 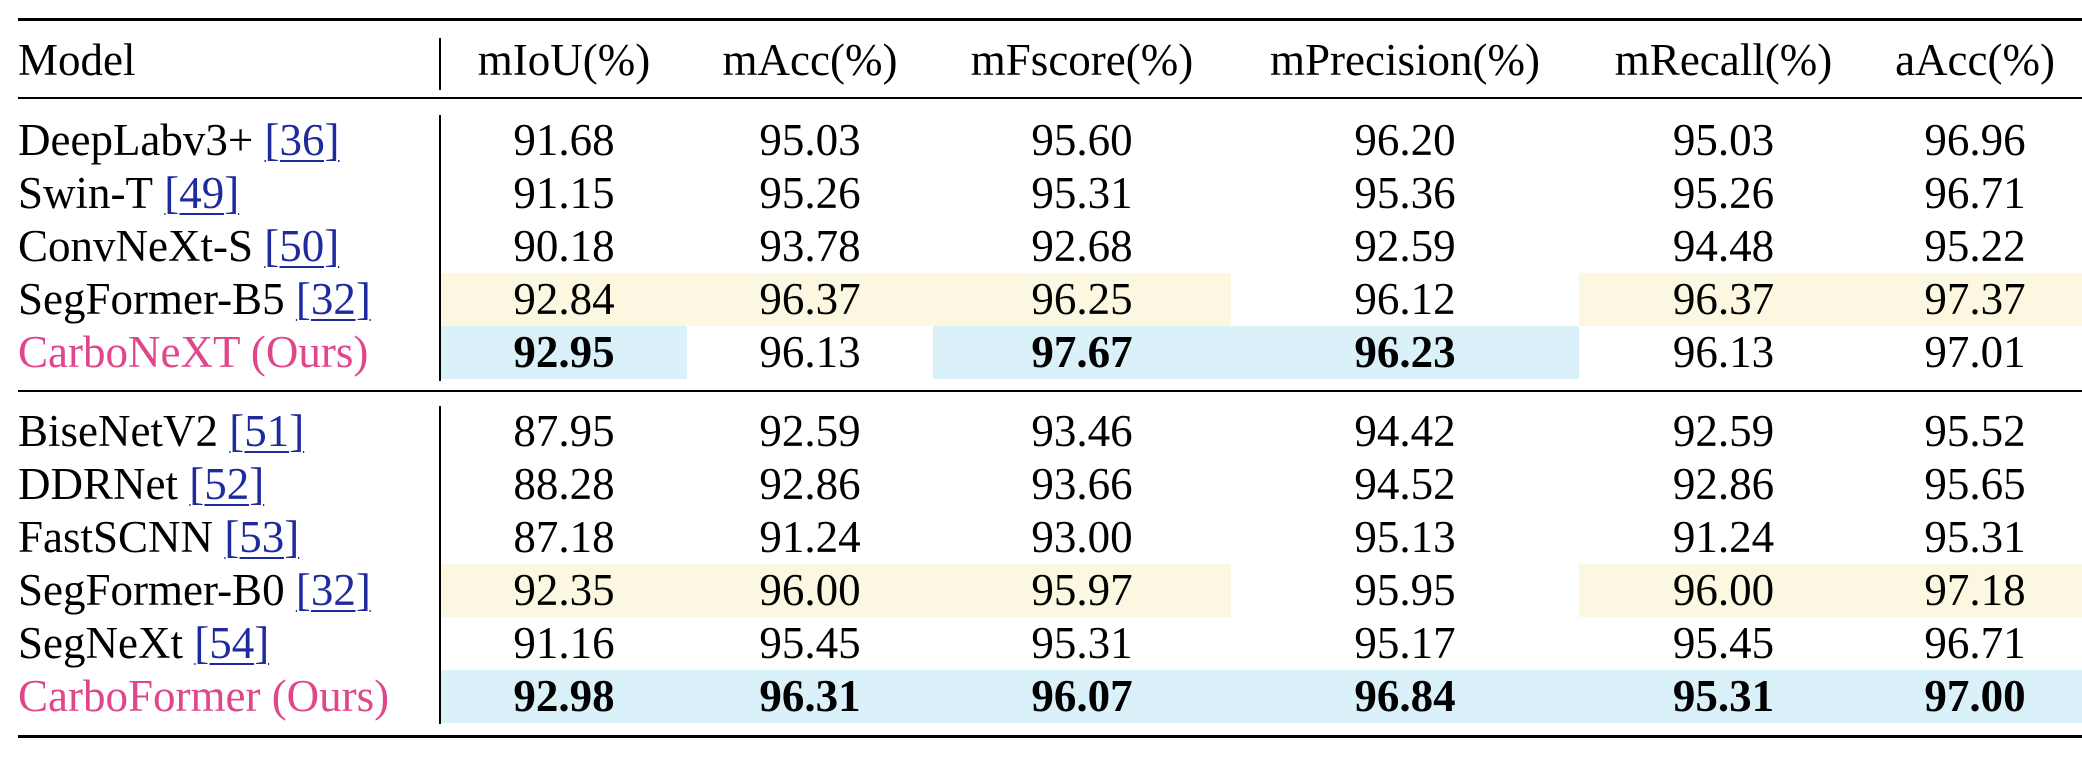 What do you see at coordinates (202, 193) in the screenshot?
I see `citation-link: [49]` at bounding box center [202, 193].